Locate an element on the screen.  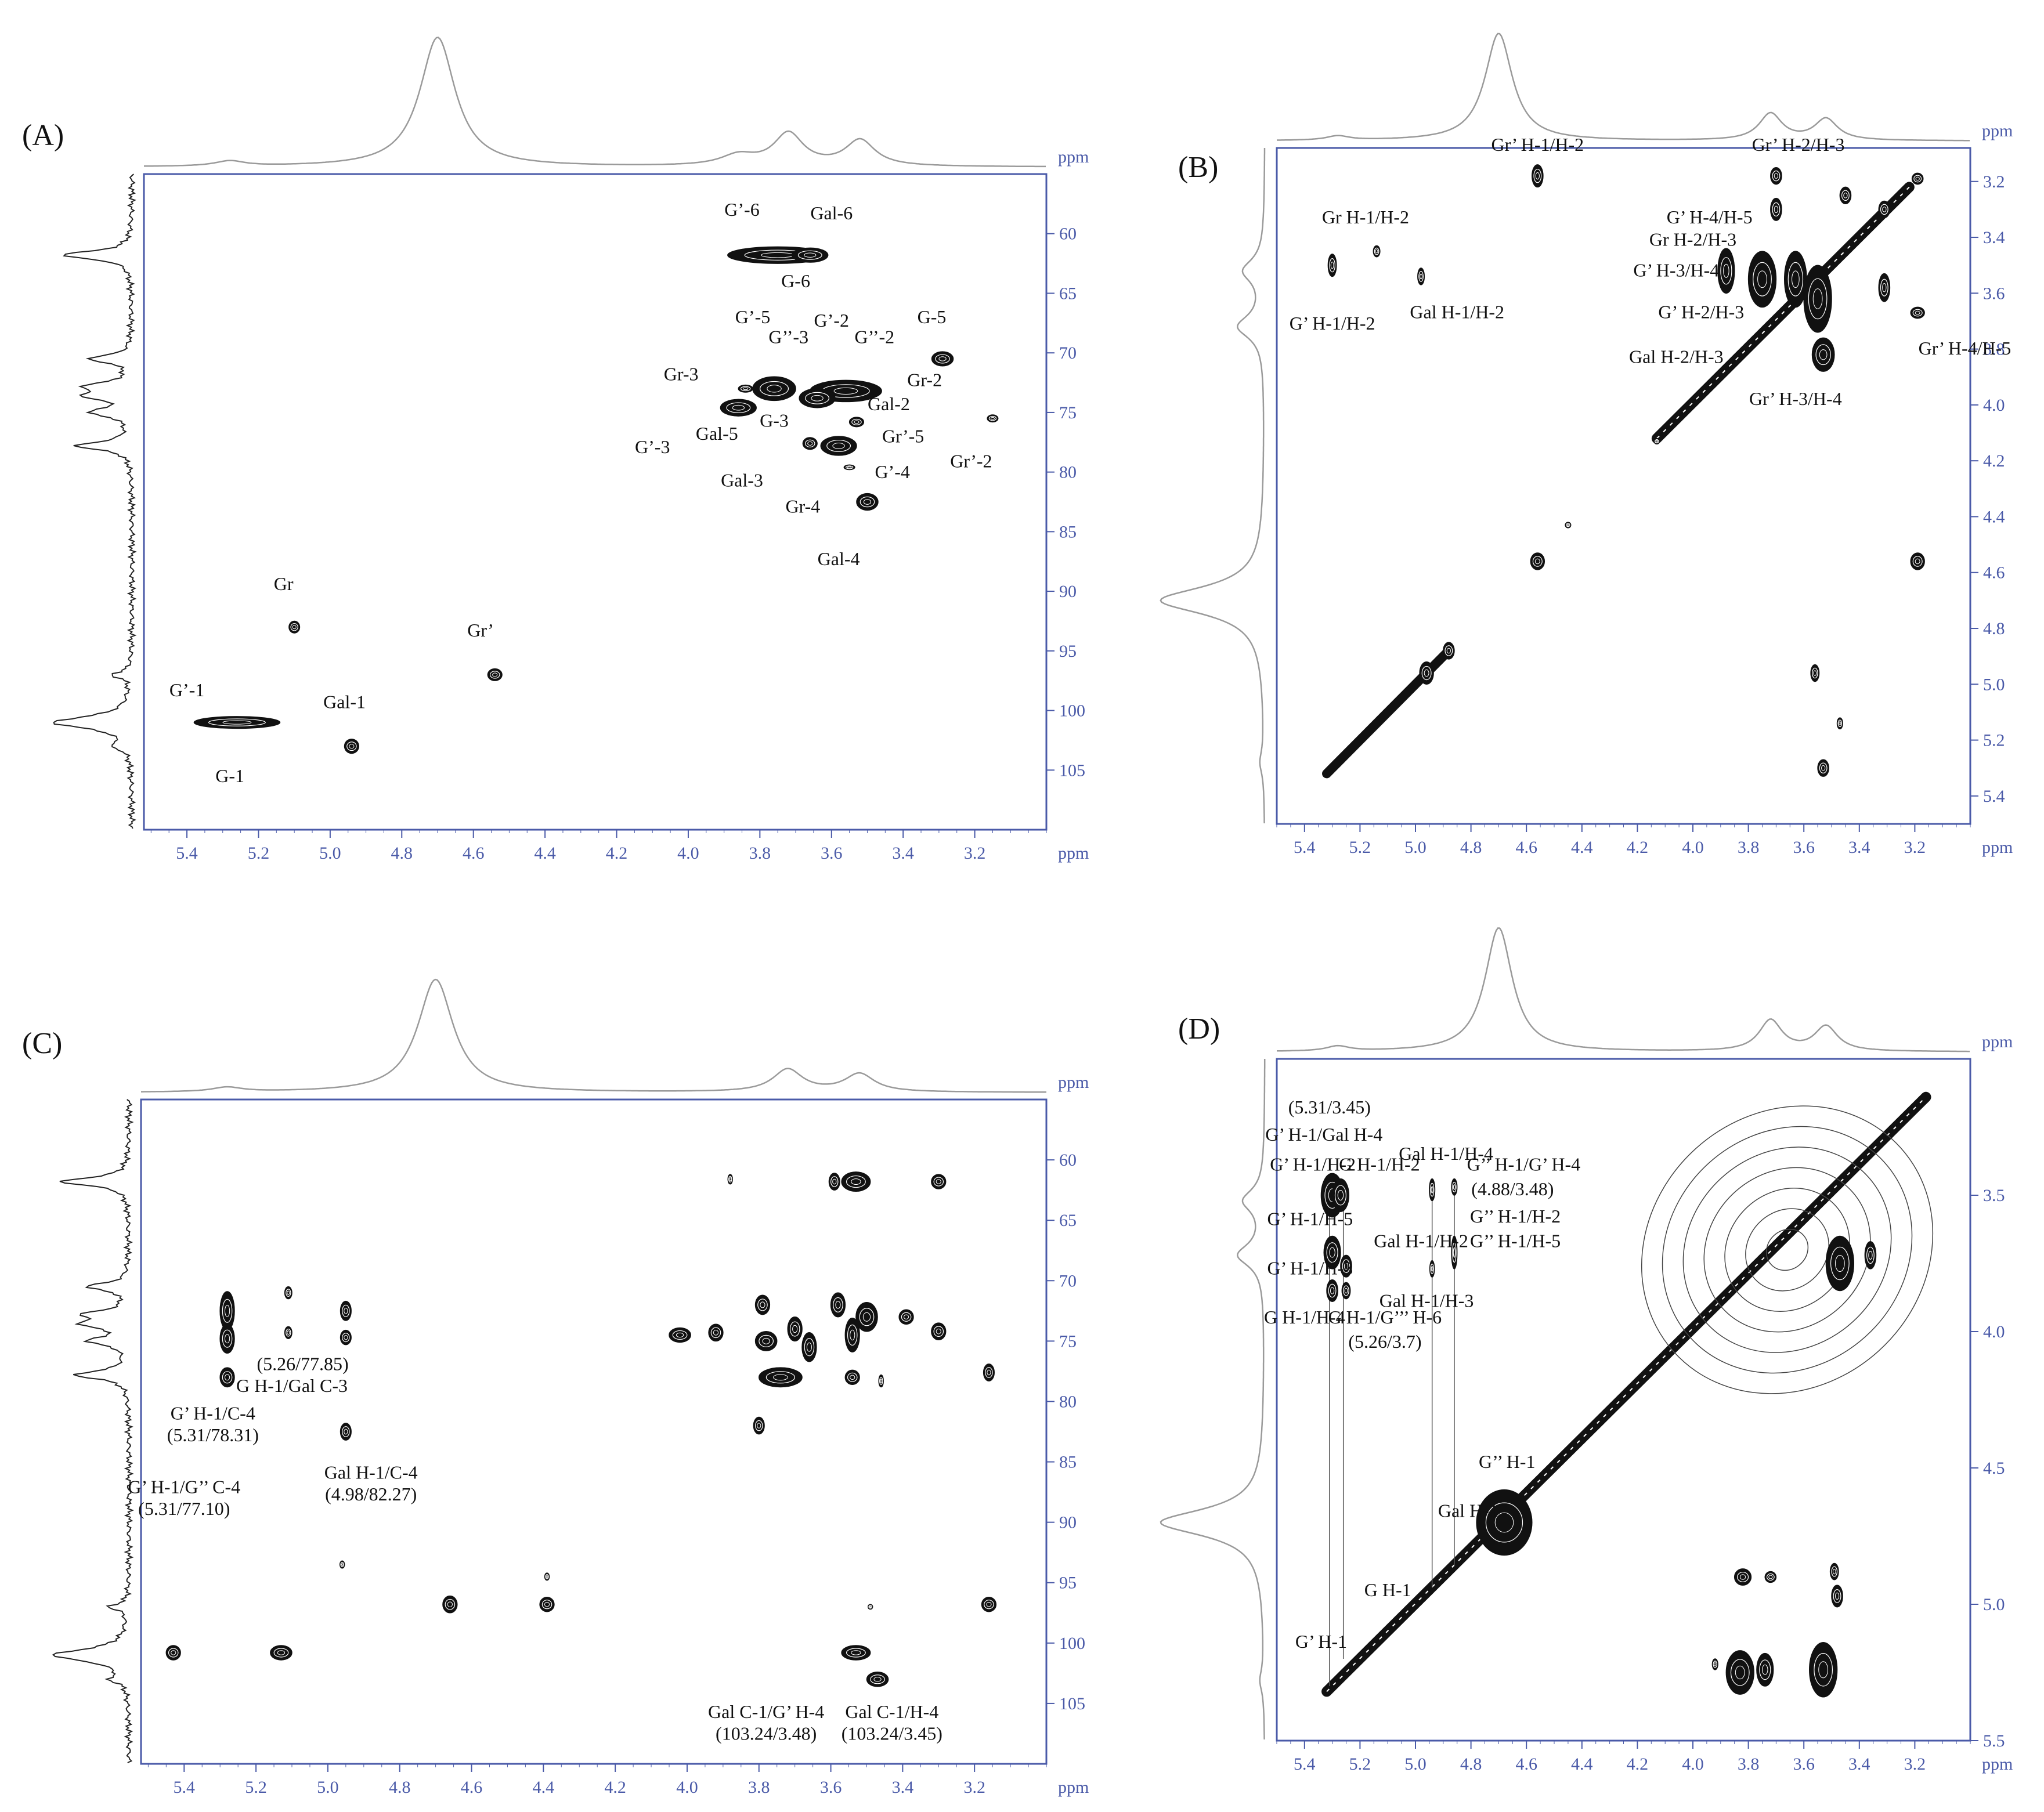
y-tick-label: 105 is located at coordinates (1072, 1704).